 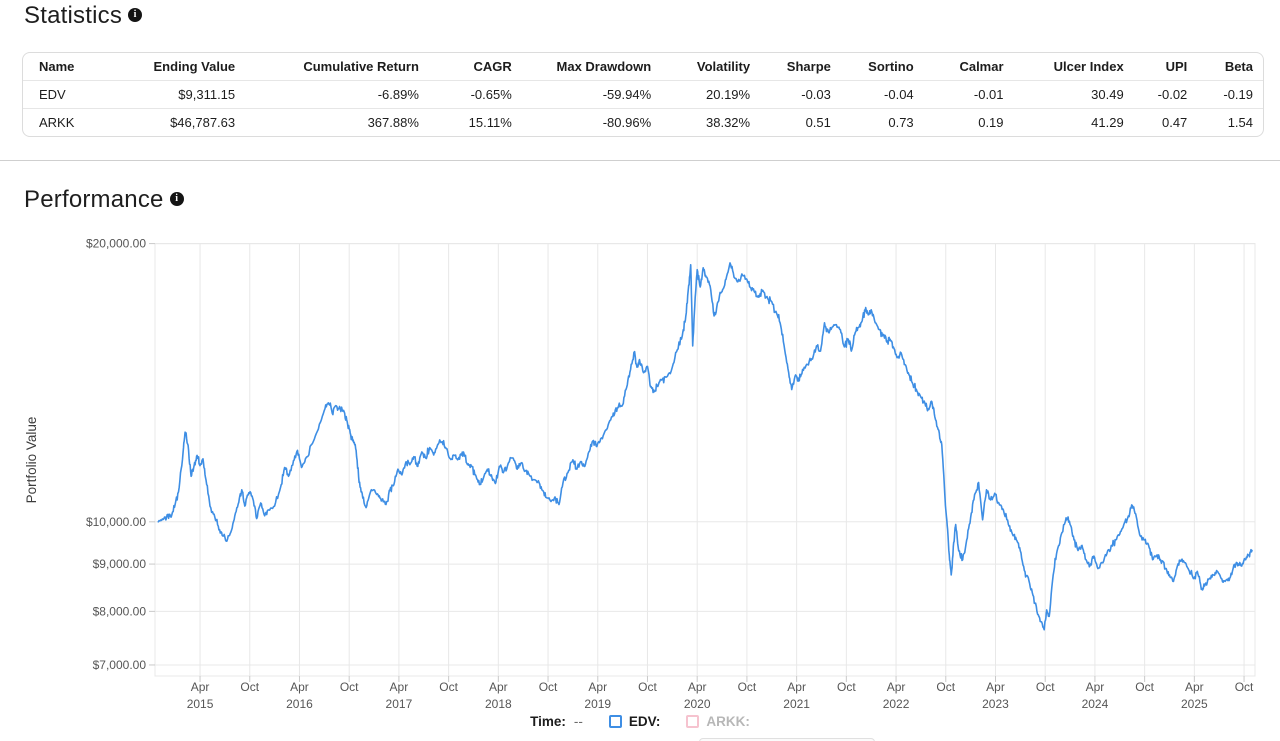 What do you see at coordinates (179, 94) in the screenshot?
I see `stat-cell: $9,311.15` at bounding box center [179, 94].